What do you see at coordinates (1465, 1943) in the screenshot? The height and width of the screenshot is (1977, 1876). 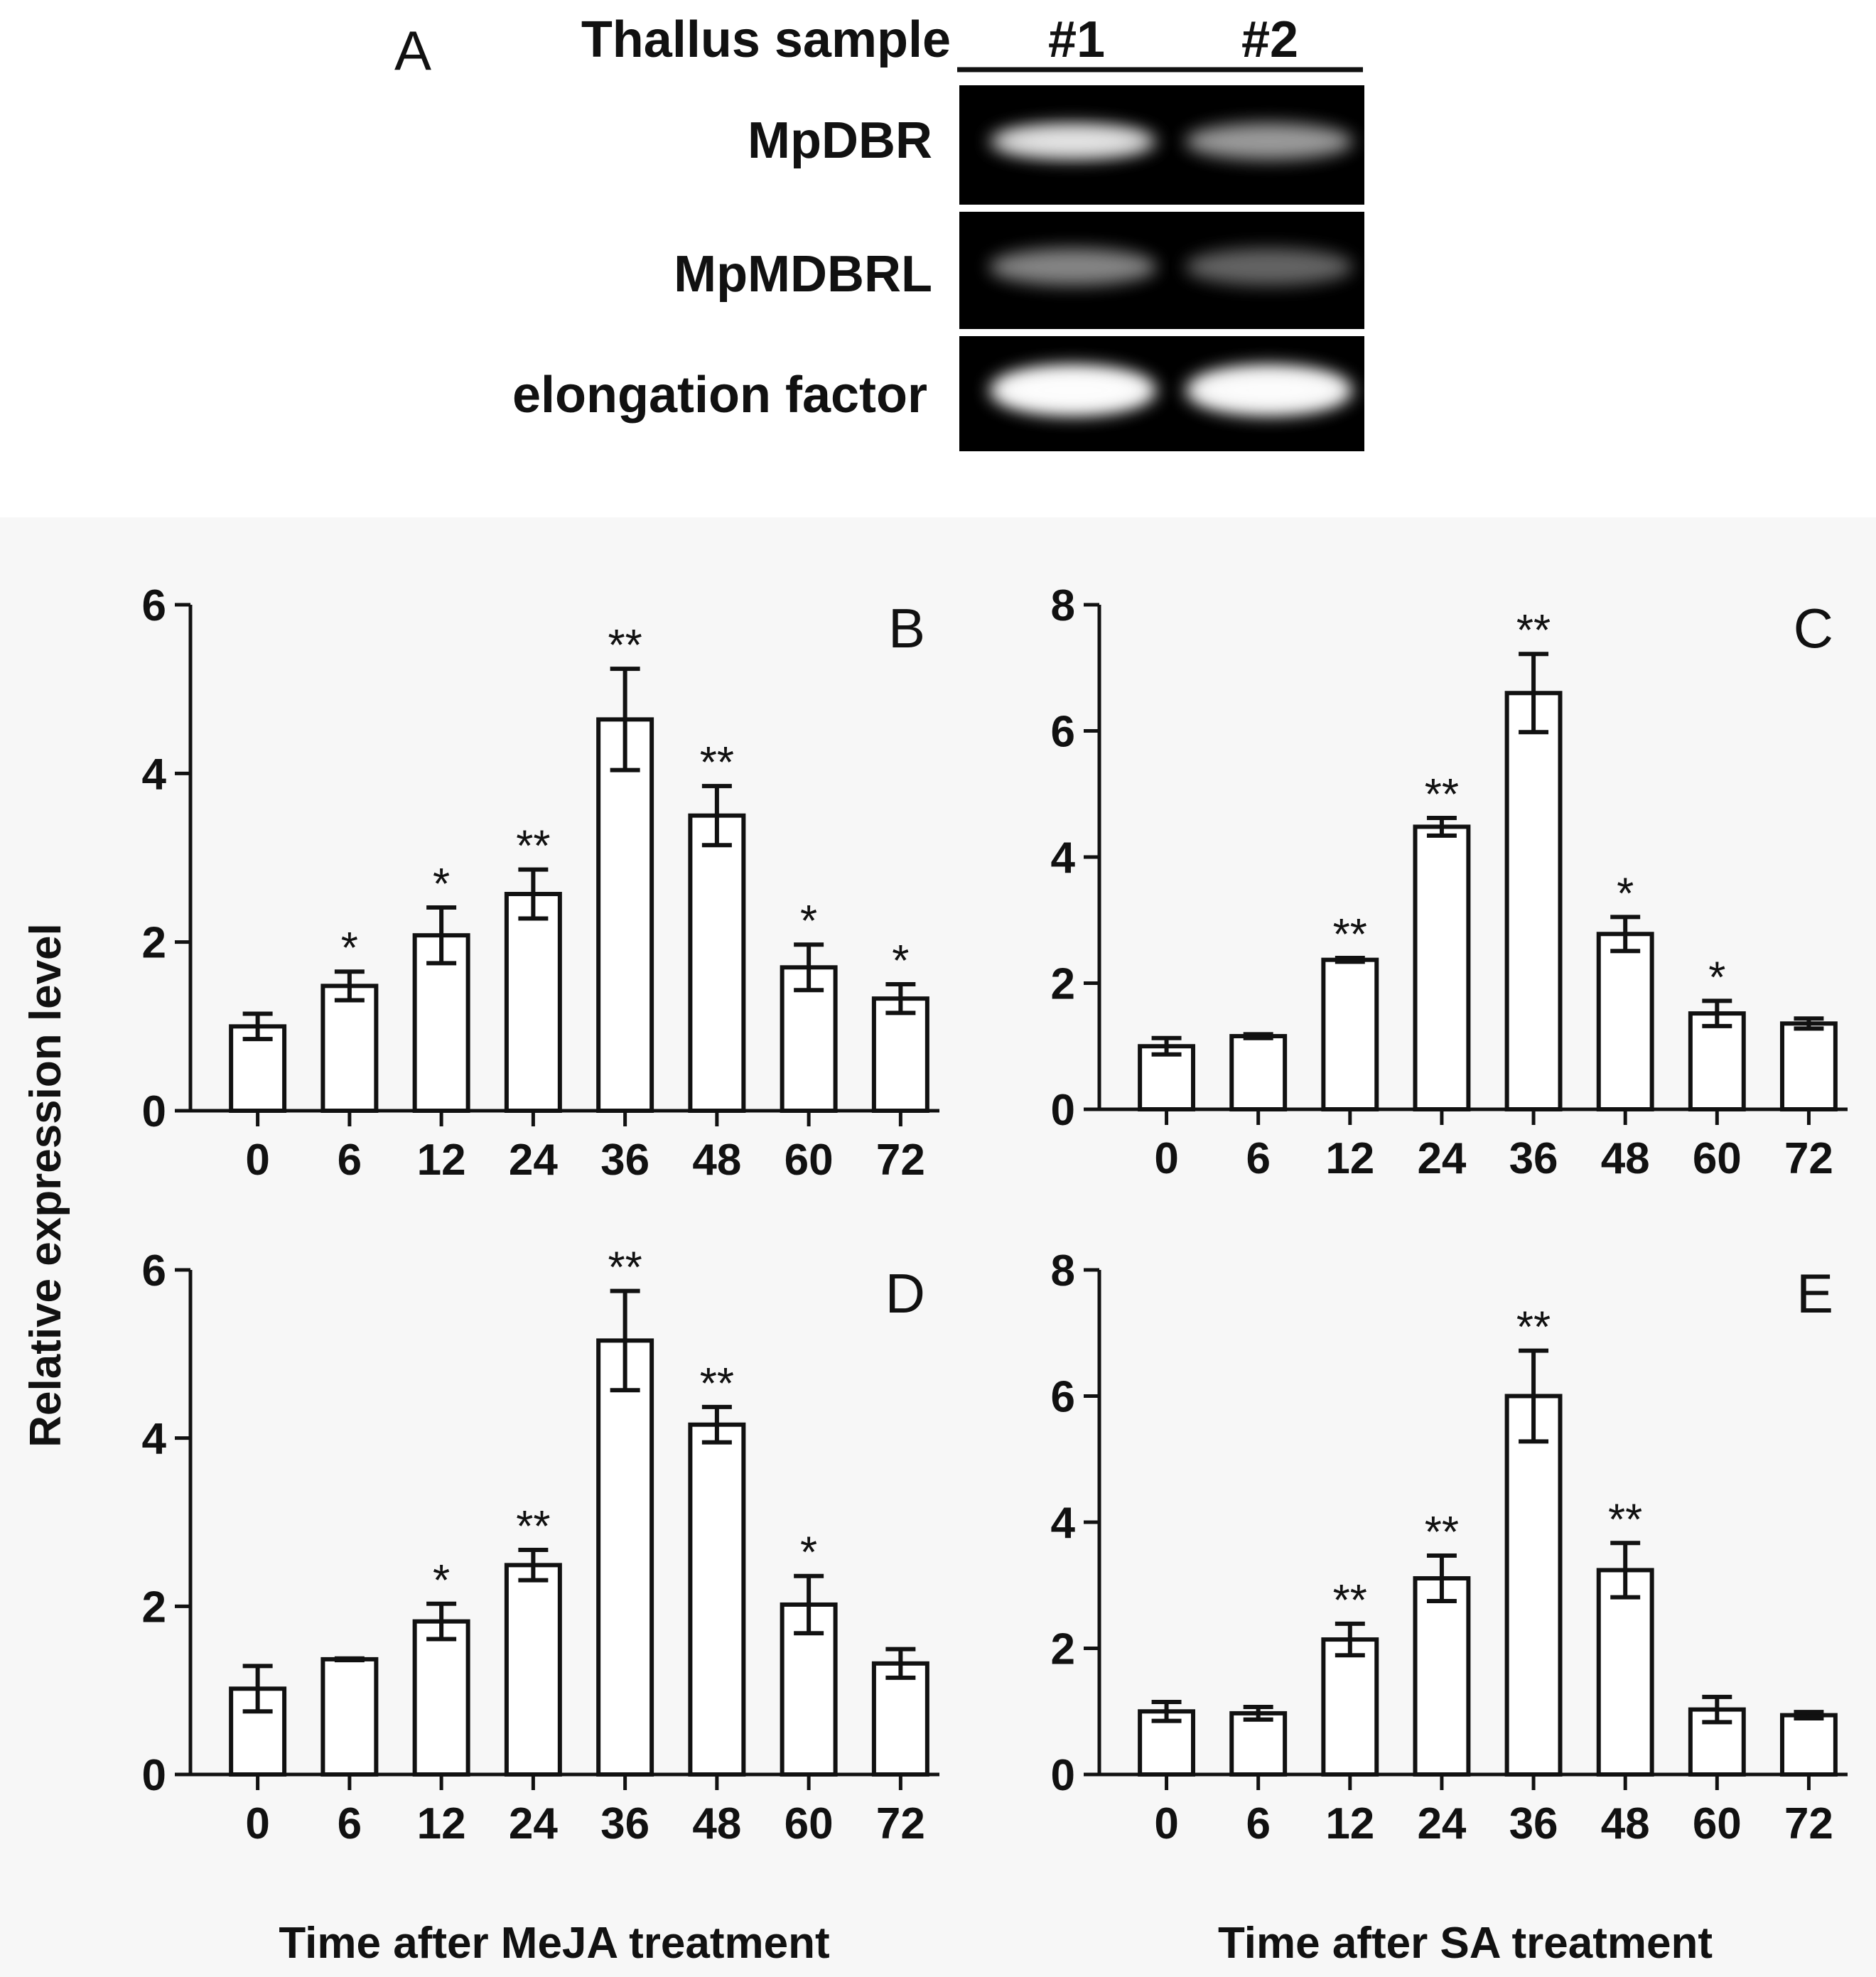 I see `x-axis-label-sa: Time after SA treatment` at bounding box center [1465, 1943].